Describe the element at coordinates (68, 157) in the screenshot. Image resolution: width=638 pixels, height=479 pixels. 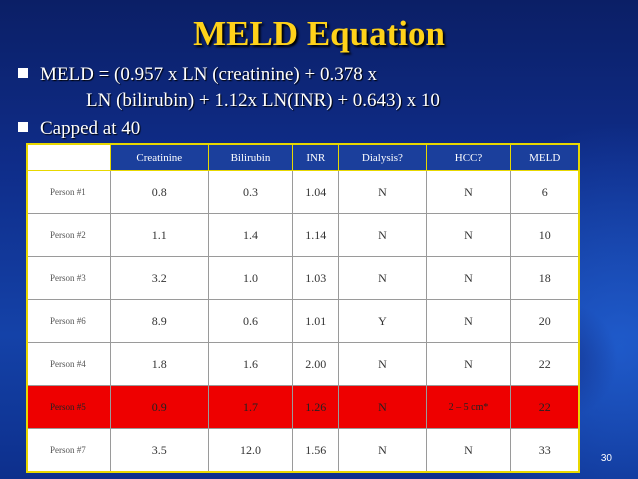
I see `table-header-empty` at that location.